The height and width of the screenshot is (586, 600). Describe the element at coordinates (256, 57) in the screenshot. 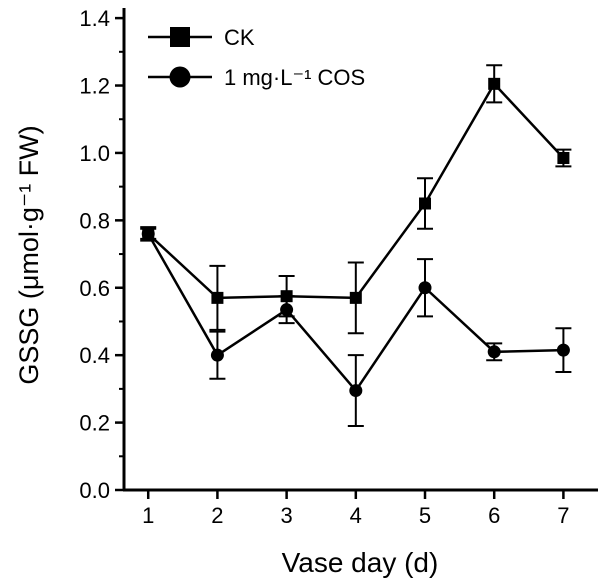

I see `legend: CK 1 mg·L⁻¹ COS` at that location.